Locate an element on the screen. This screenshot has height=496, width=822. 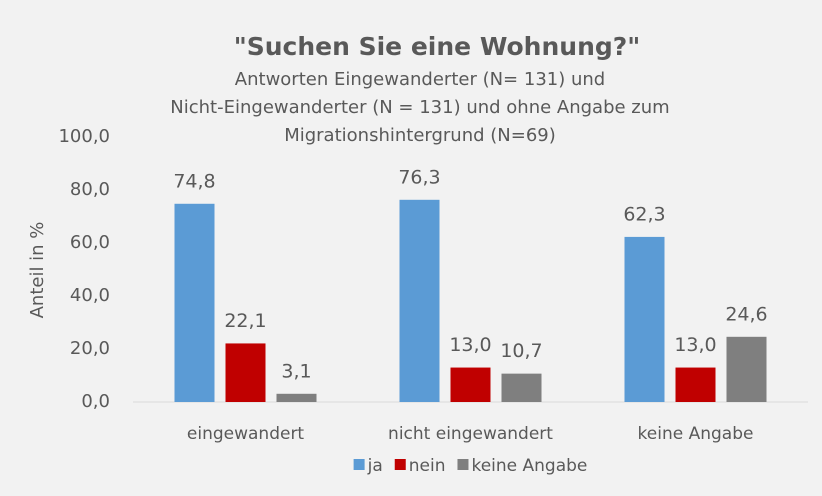
x-tick-label: keine Angabe is located at coordinates (696, 434).